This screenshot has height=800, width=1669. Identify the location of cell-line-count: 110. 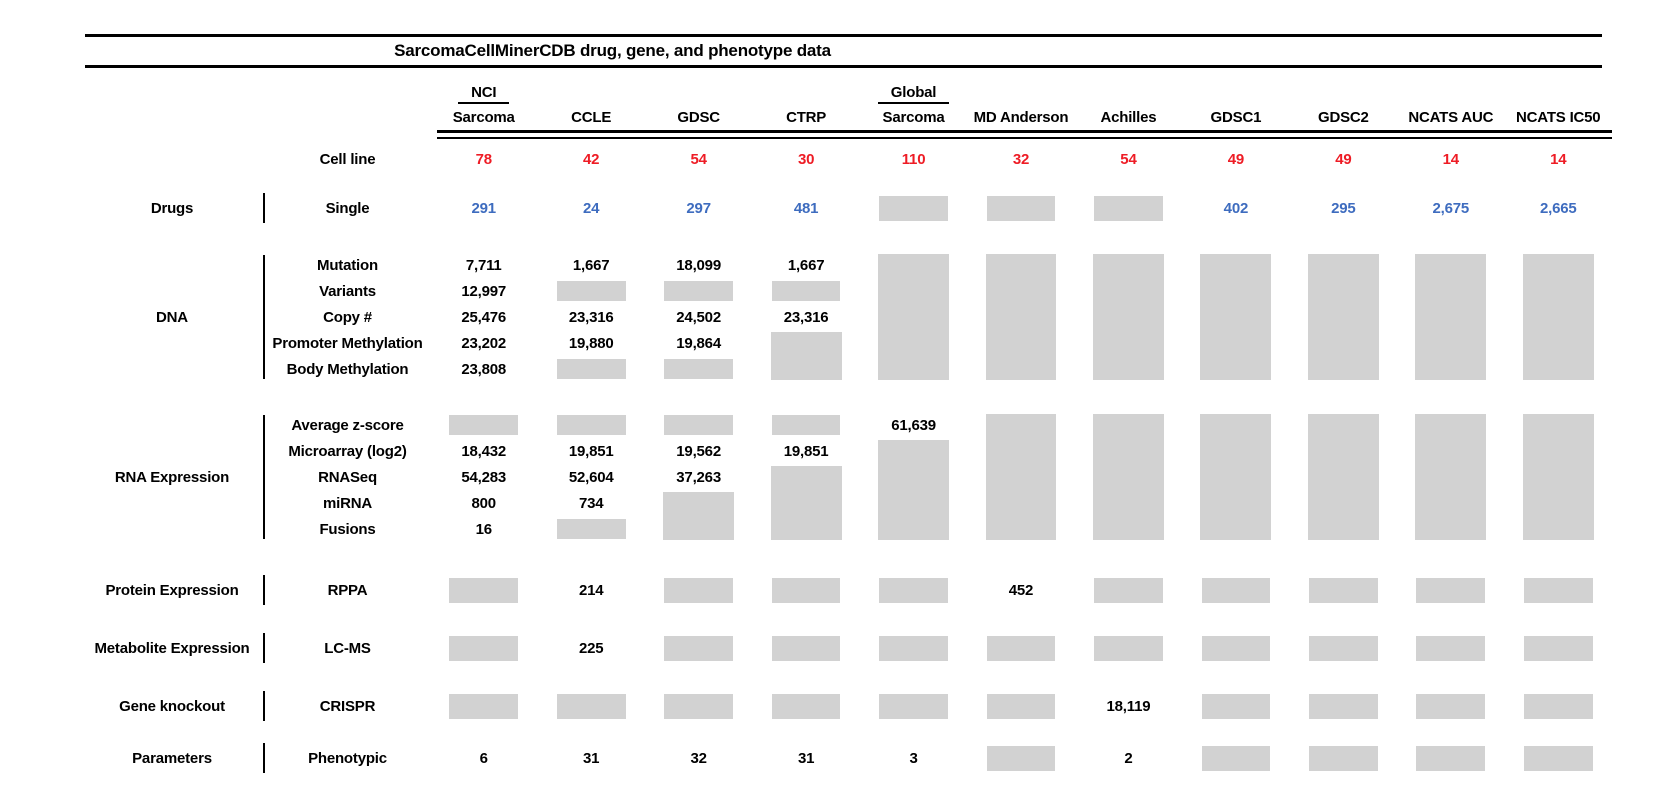
(913, 159).